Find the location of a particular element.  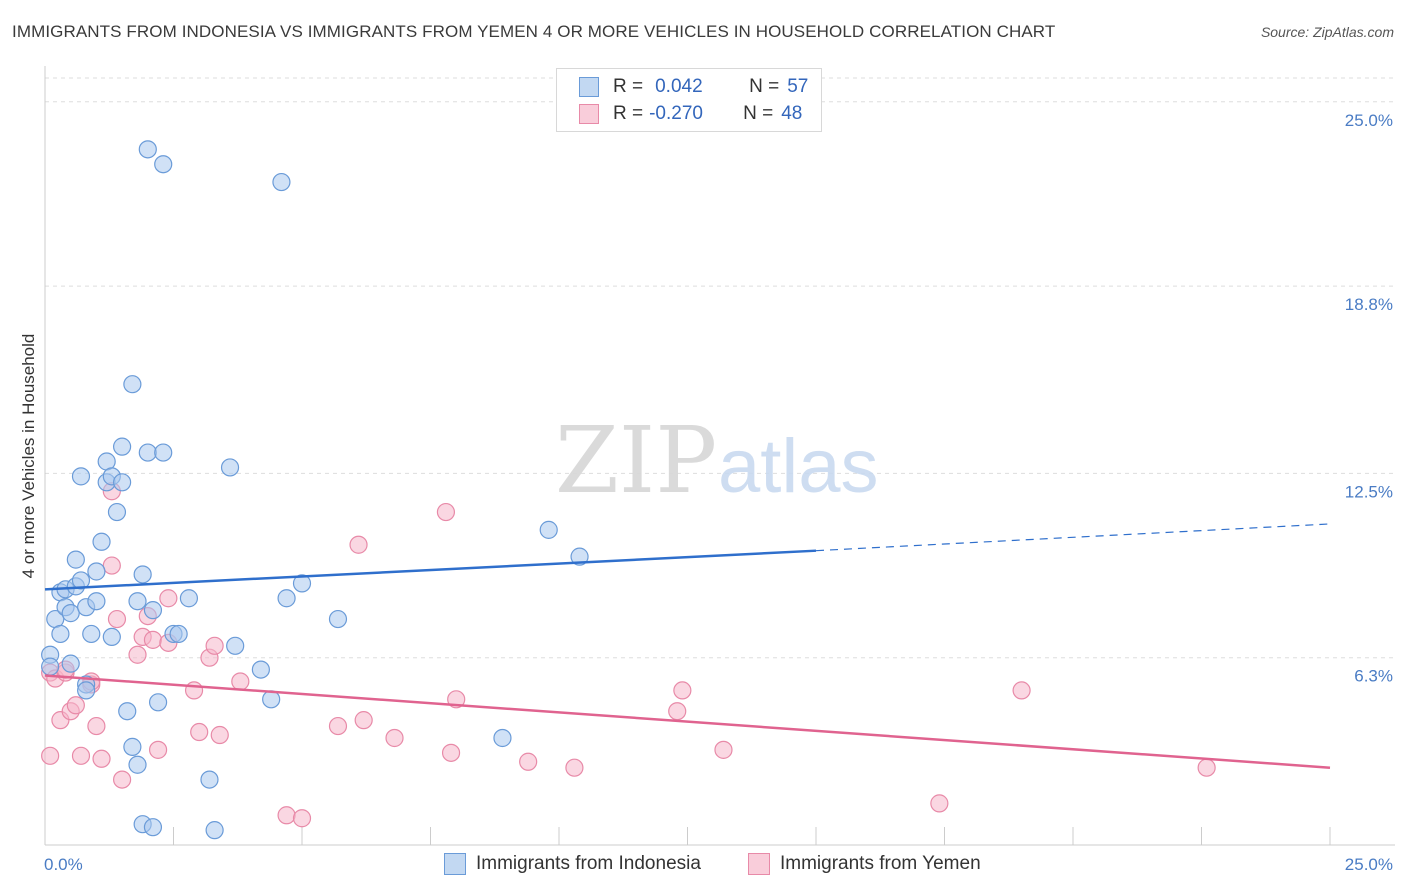

bottom-legend-yemen: Immigrants from Yemen is located at coordinates (864, 864).